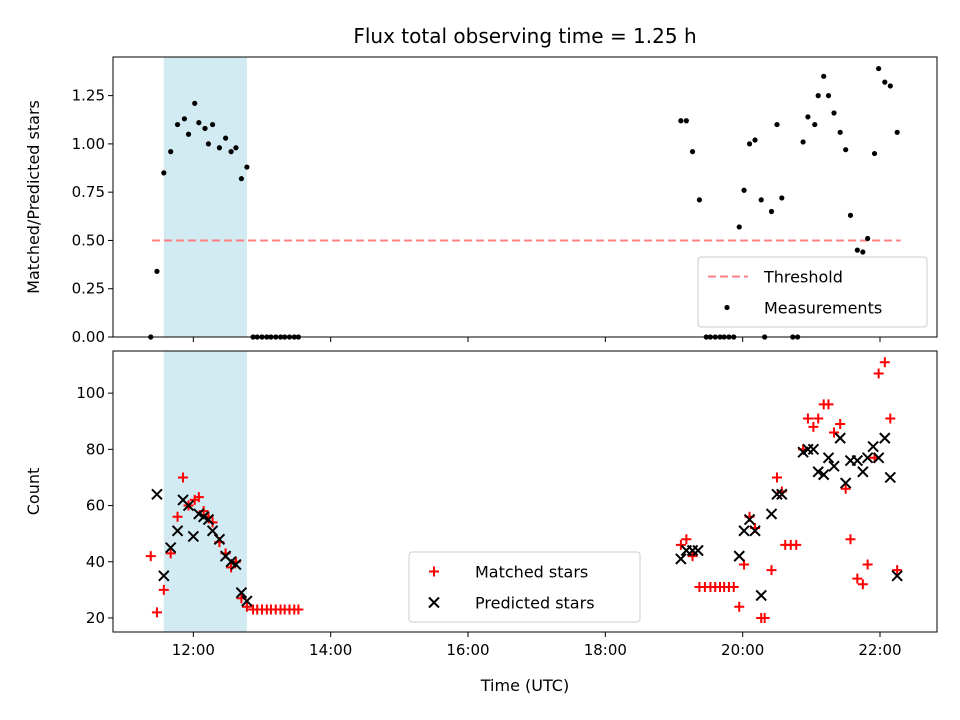 This screenshot has height=720, width=960. Describe the element at coordinates (330, 650) in the screenshot. I see `x-tick-label: 14:00` at that location.